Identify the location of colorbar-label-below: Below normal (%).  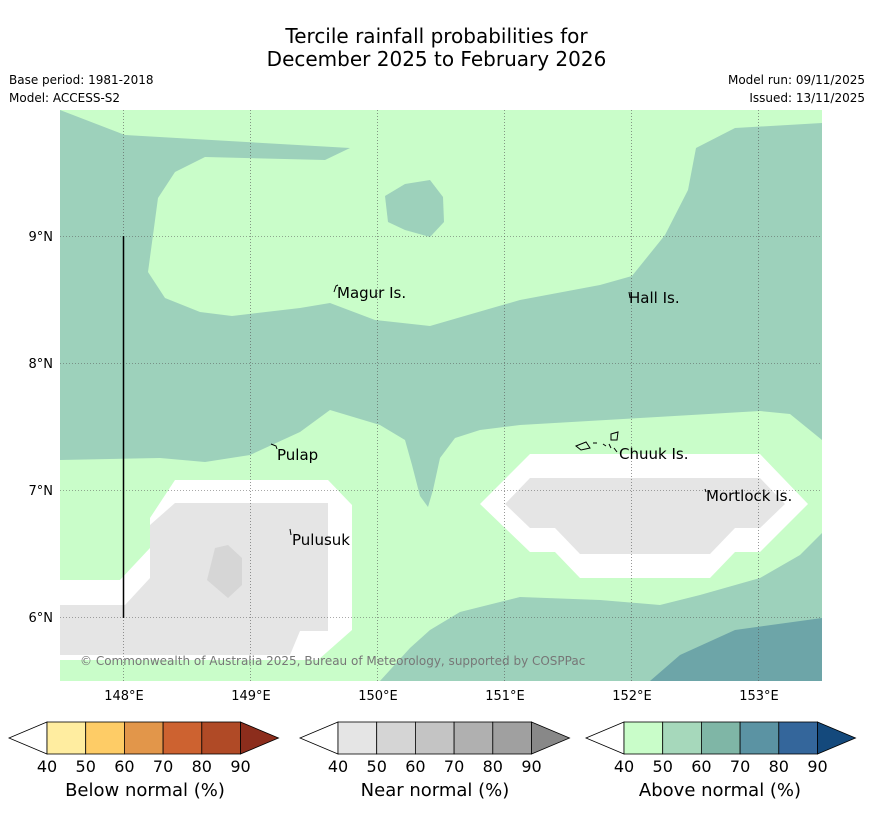
(145, 790).